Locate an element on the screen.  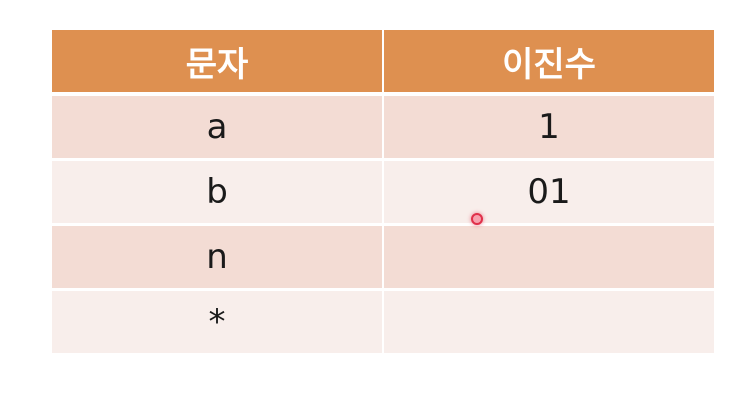
table-row: n is located at coordinates (383, 258).